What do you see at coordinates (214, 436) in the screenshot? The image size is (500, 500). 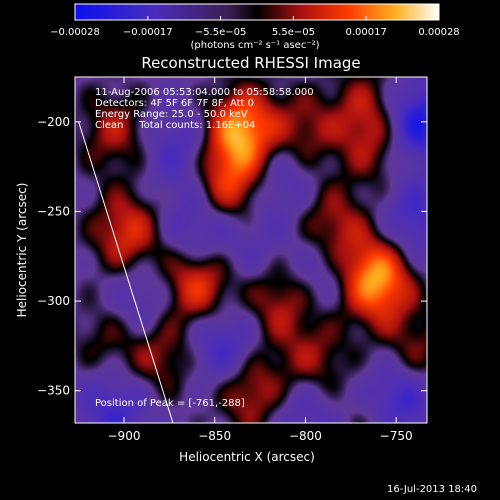 I see `x-tick-label: −850` at bounding box center [214, 436].